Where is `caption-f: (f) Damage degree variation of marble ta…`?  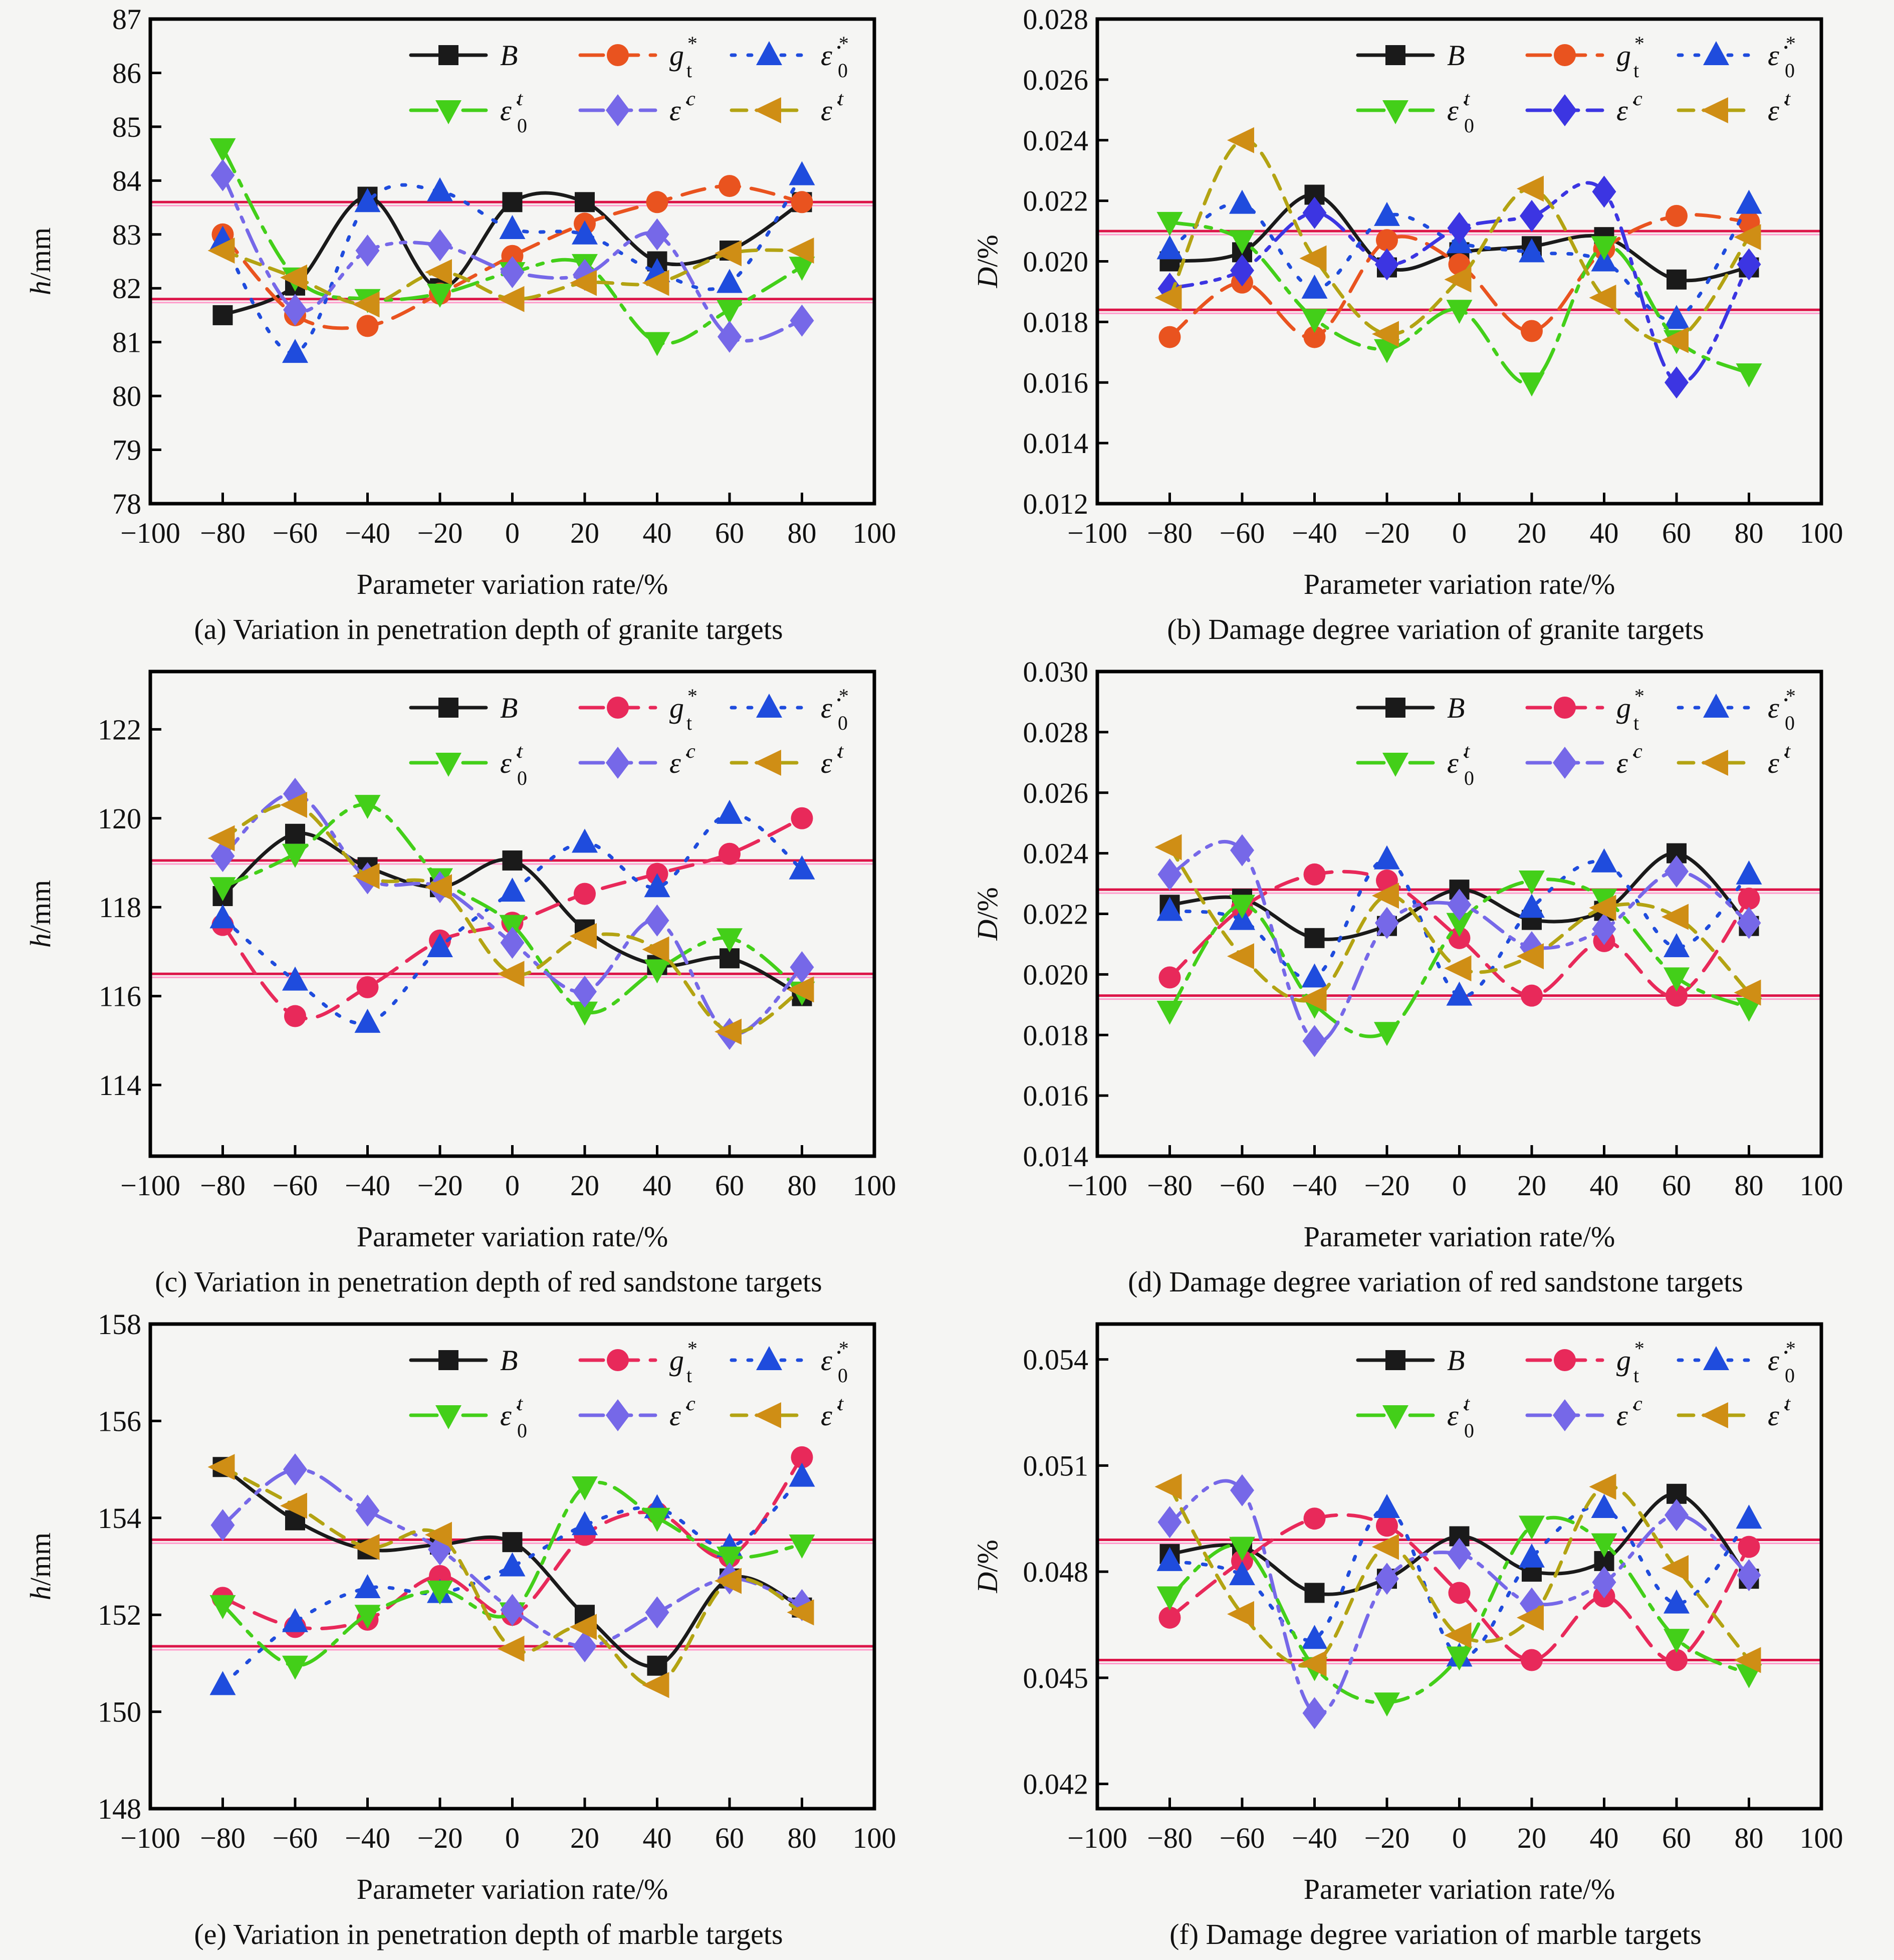 caption-f: (f) Damage degree variation of marble ta… is located at coordinates (1435, 1934).